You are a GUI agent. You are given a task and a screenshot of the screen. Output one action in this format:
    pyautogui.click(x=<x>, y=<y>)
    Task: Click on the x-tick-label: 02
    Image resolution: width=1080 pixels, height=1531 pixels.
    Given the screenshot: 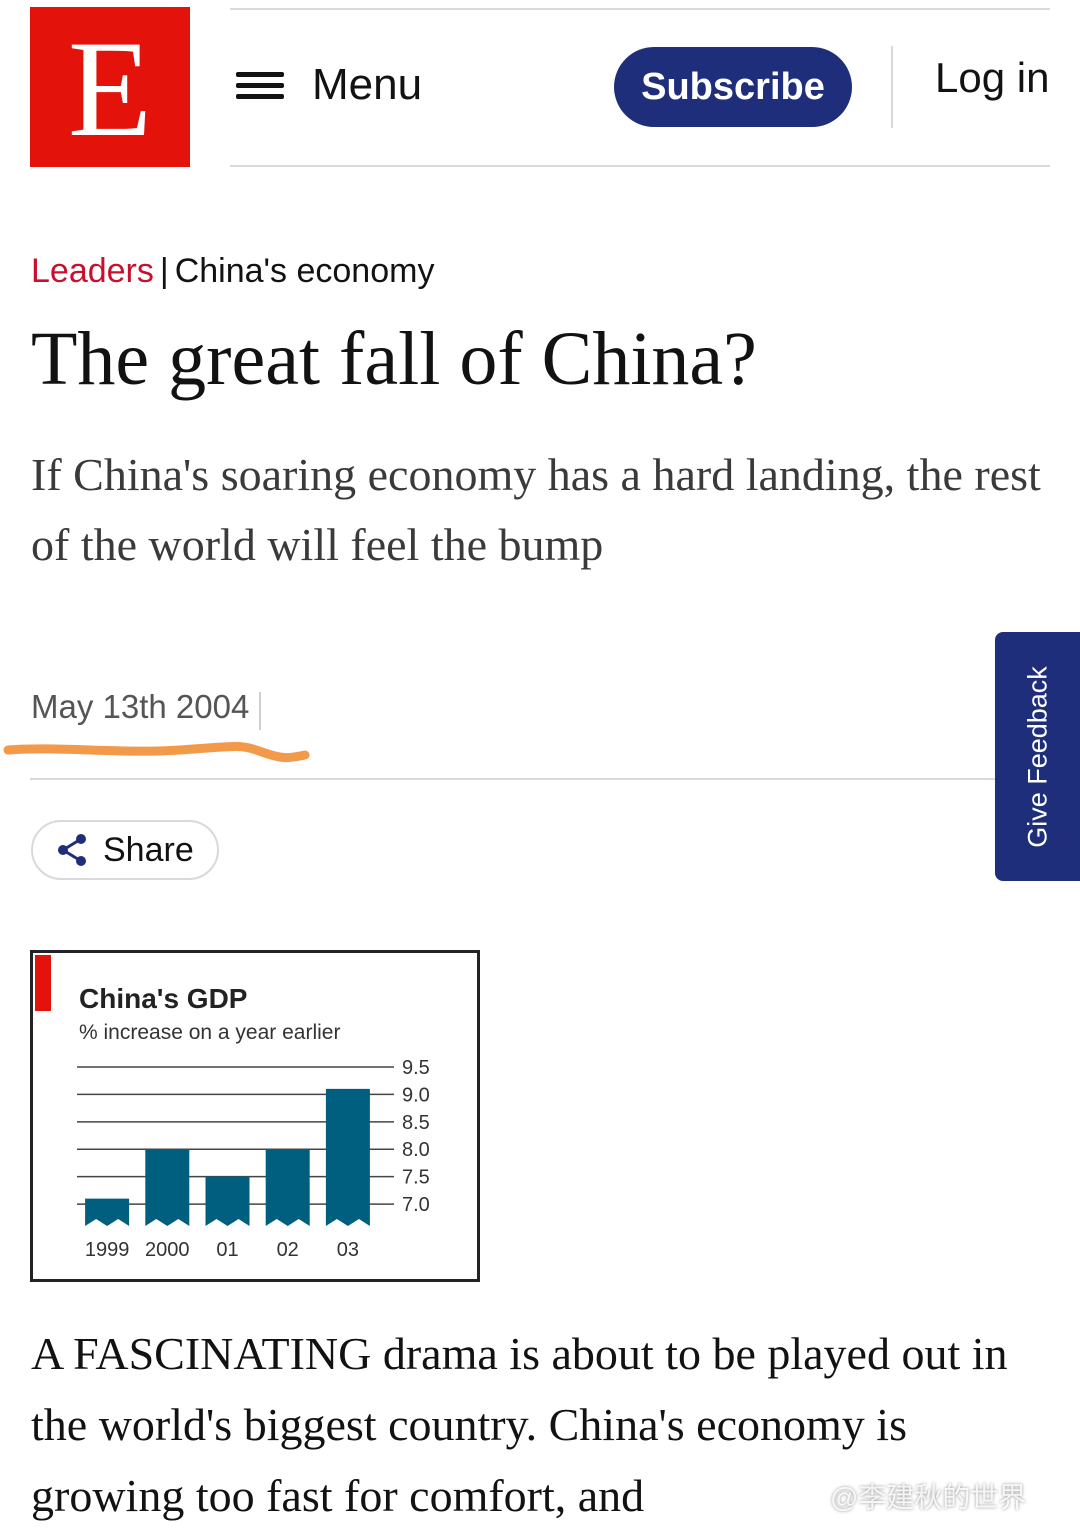 What is the action you would take?
    pyautogui.click(x=288, y=1250)
    